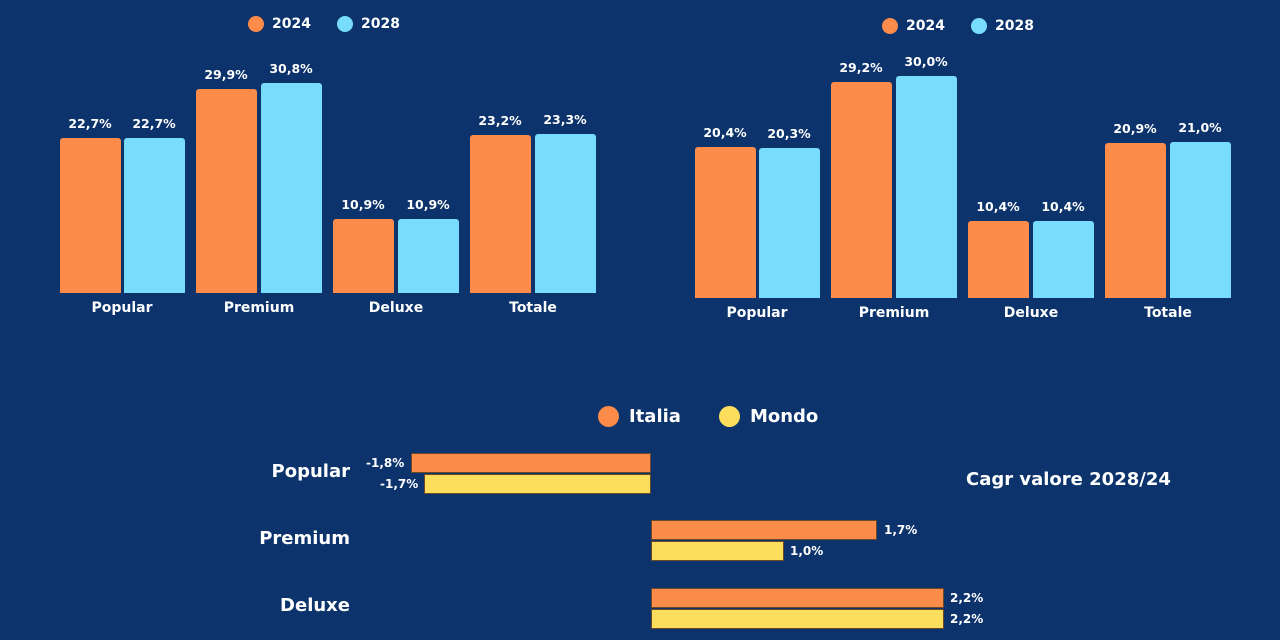  What do you see at coordinates (807, 551) in the screenshot?
I see `value-label: 1,0%` at bounding box center [807, 551].